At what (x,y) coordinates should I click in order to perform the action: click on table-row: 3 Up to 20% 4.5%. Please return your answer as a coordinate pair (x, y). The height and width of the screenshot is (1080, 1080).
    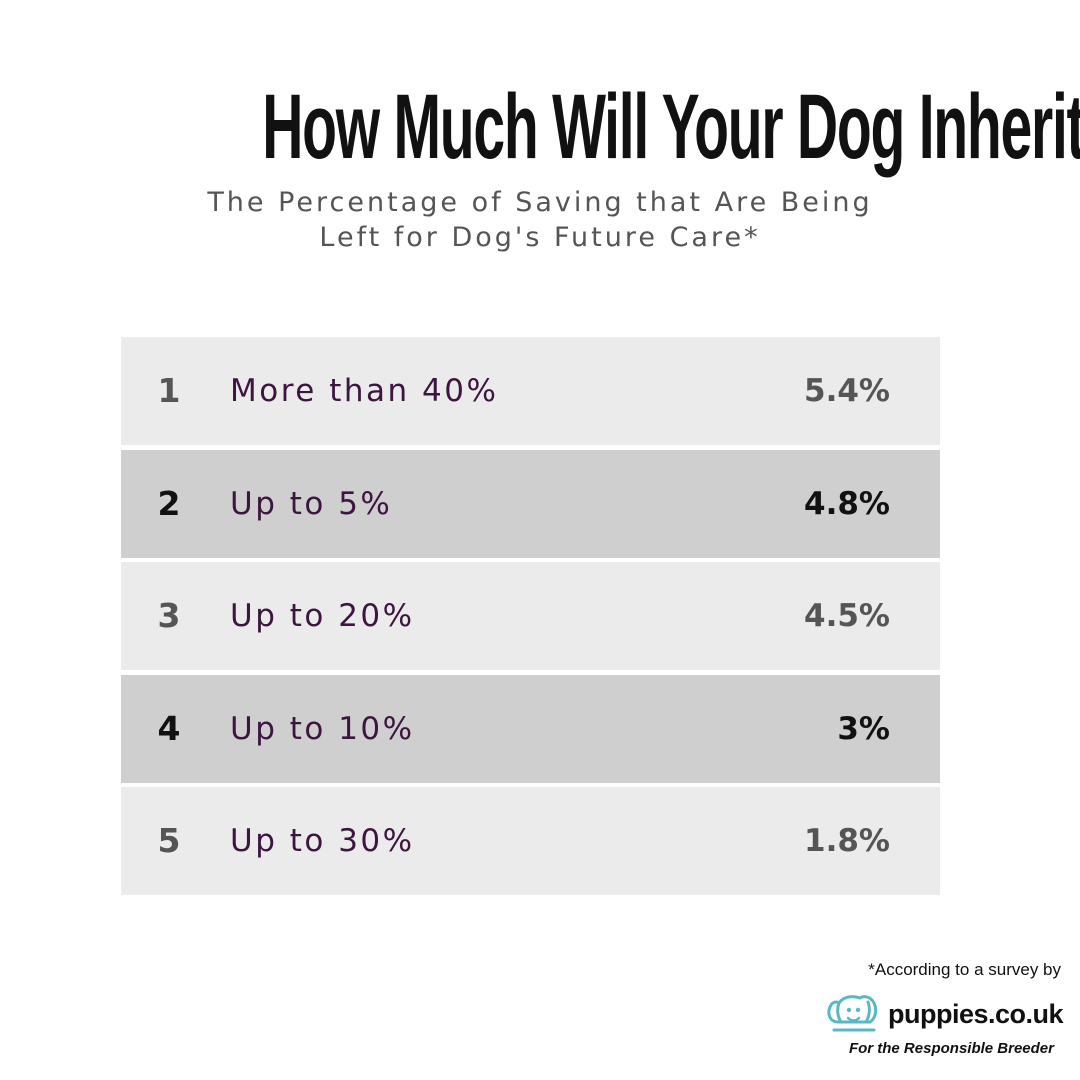
    Looking at the image, I should click on (530, 616).